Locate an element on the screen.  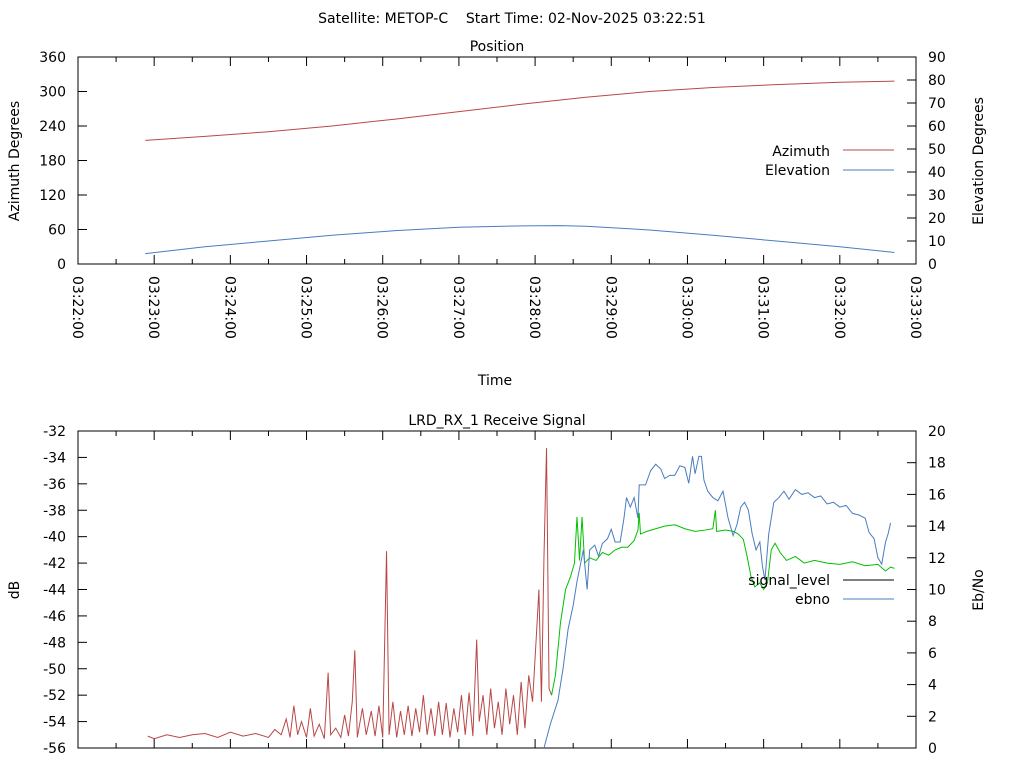
signal-y2-tick-label: 18 is located at coordinates (937, 464).